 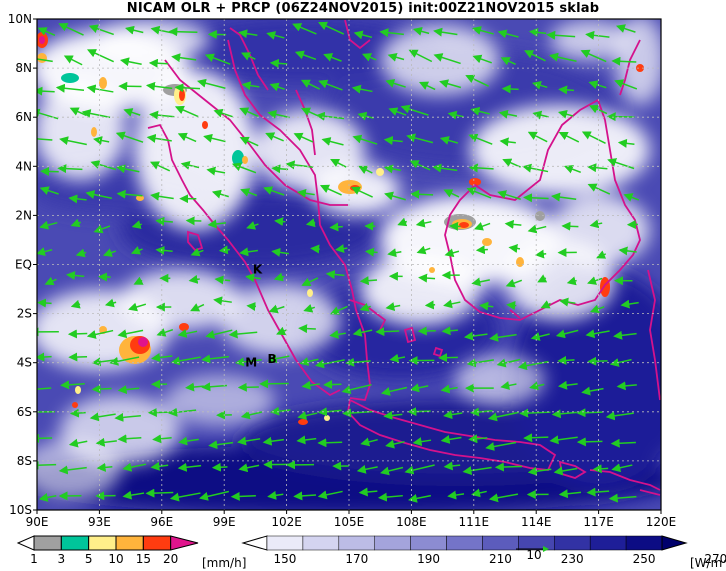 What do you see at coordinates (474, 522) in the screenshot?
I see `lon-tick-label: 111E` at bounding box center [474, 522].